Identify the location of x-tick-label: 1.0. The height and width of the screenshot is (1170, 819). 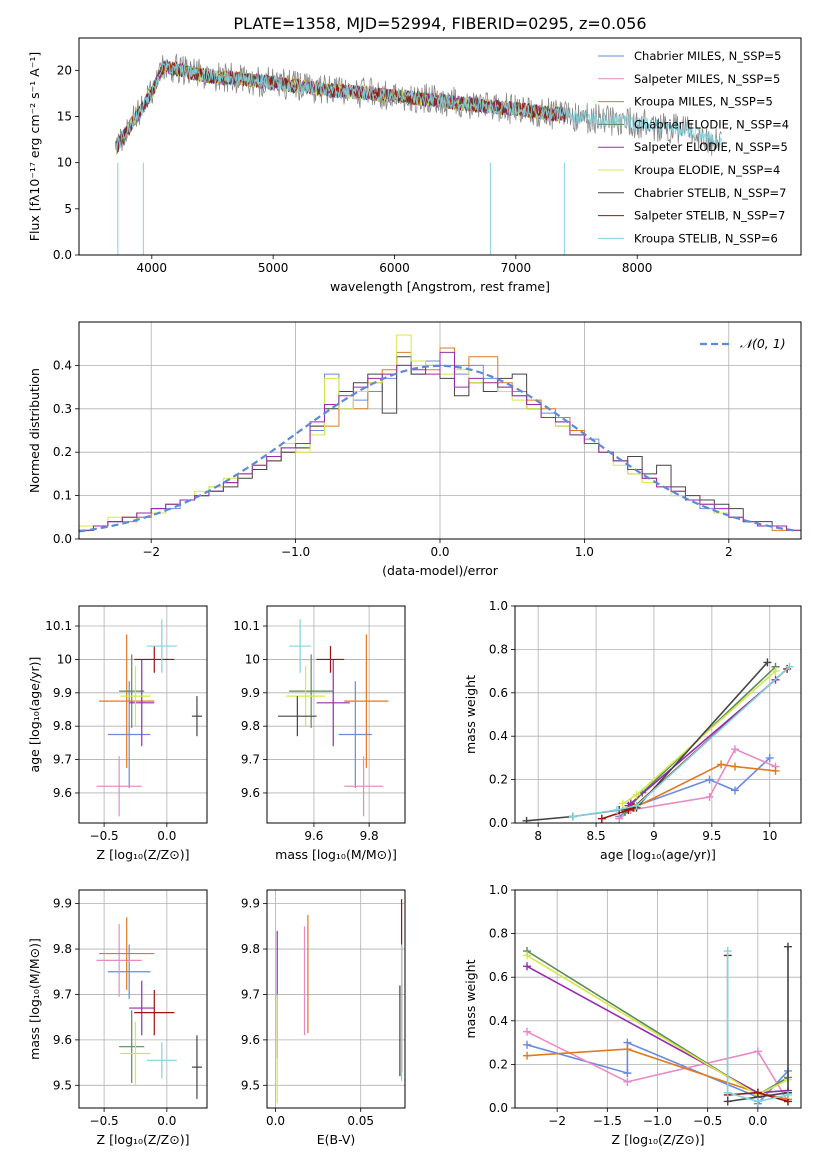
(584, 552).